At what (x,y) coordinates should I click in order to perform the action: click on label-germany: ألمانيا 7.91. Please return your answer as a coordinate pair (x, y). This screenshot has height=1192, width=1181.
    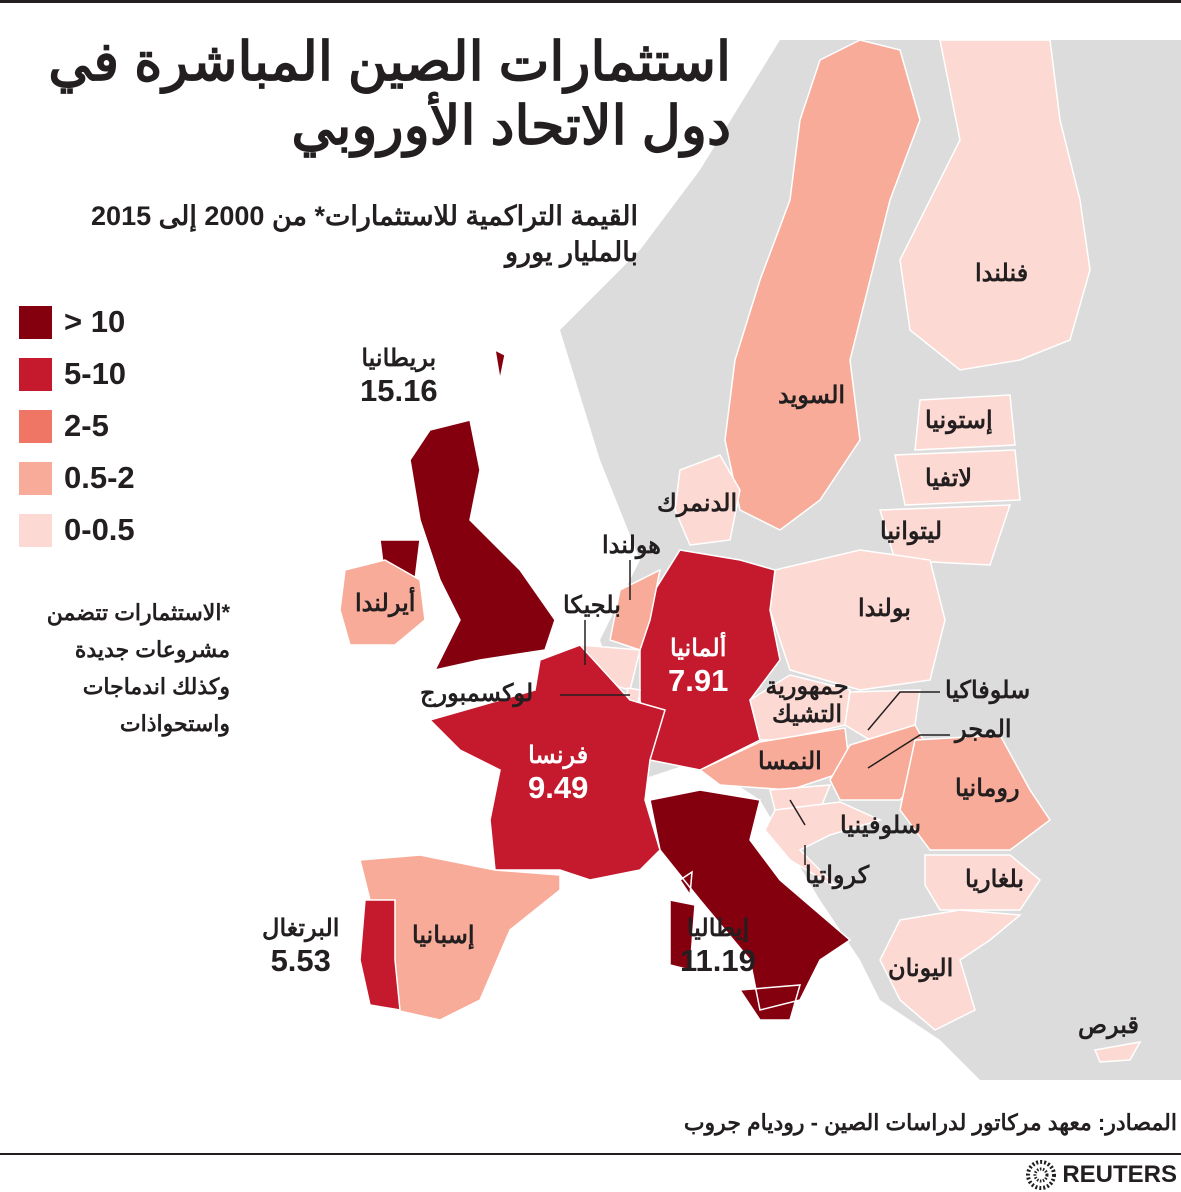
    Looking at the image, I should click on (698, 667).